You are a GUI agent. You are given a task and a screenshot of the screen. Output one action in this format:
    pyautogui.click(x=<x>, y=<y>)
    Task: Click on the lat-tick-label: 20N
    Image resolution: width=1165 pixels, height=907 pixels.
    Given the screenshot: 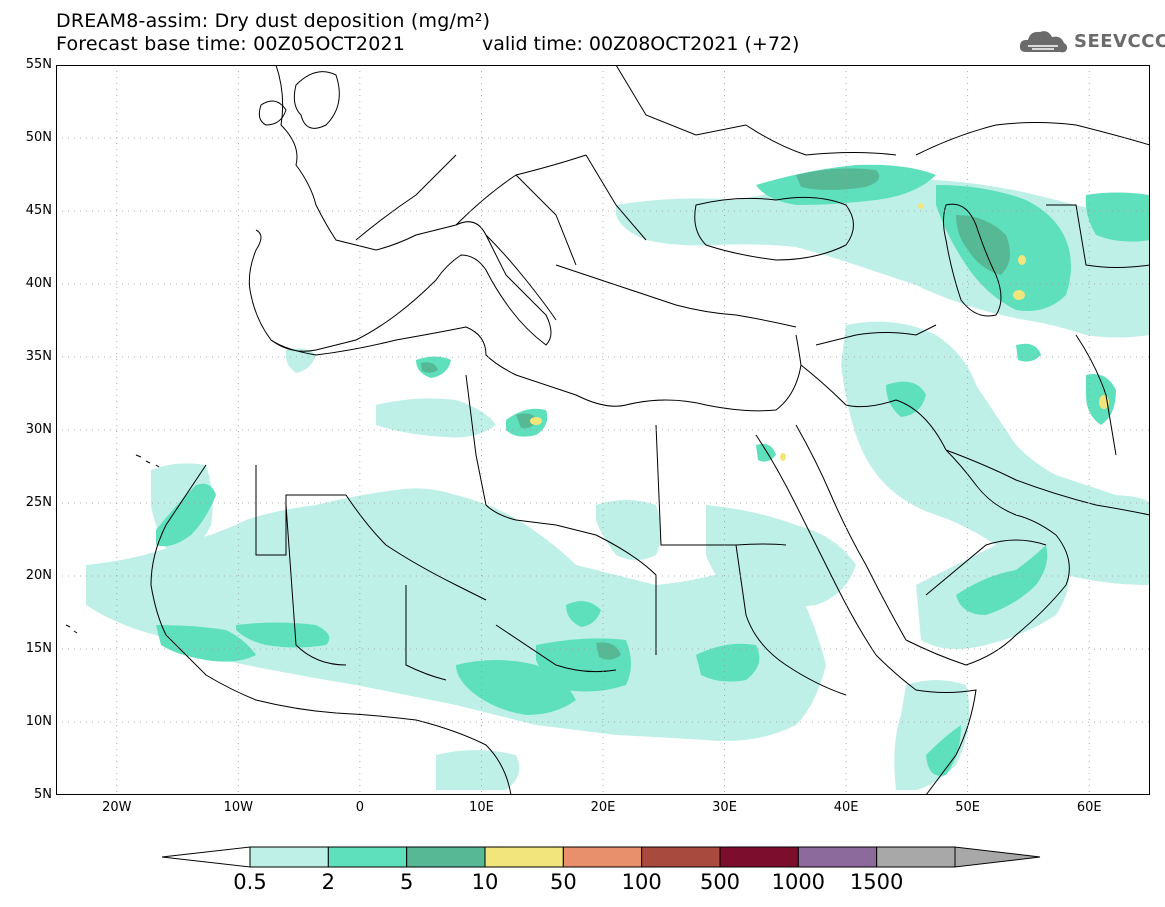 What is the action you would take?
    pyautogui.click(x=38, y=575)
    